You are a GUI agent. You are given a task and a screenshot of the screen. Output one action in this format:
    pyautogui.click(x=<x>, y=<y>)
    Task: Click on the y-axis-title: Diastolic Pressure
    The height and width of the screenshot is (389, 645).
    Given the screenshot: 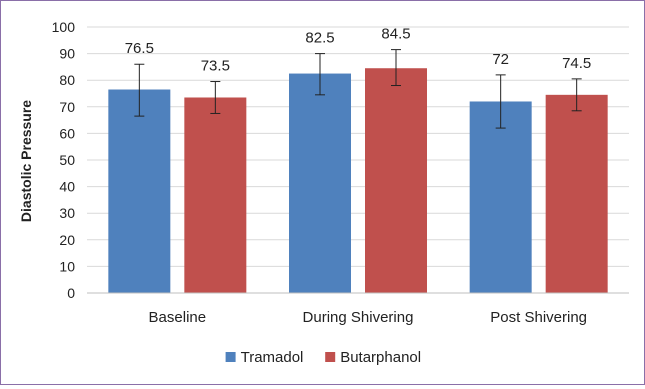 What is the action you would take?
    pyautogui.click(x=26, y=161)
    